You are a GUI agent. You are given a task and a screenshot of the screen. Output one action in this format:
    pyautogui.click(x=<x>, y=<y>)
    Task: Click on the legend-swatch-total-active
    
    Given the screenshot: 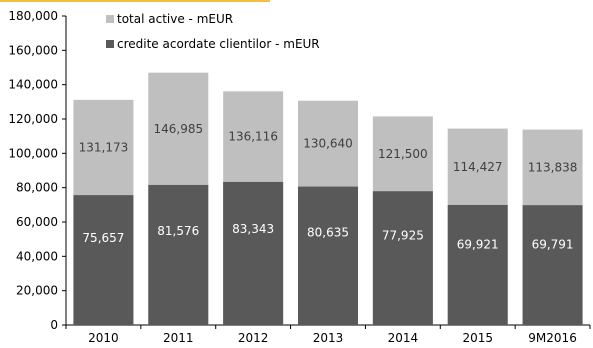 What is the action you would take?
    pyautogui.click(x=110, y=19)
    